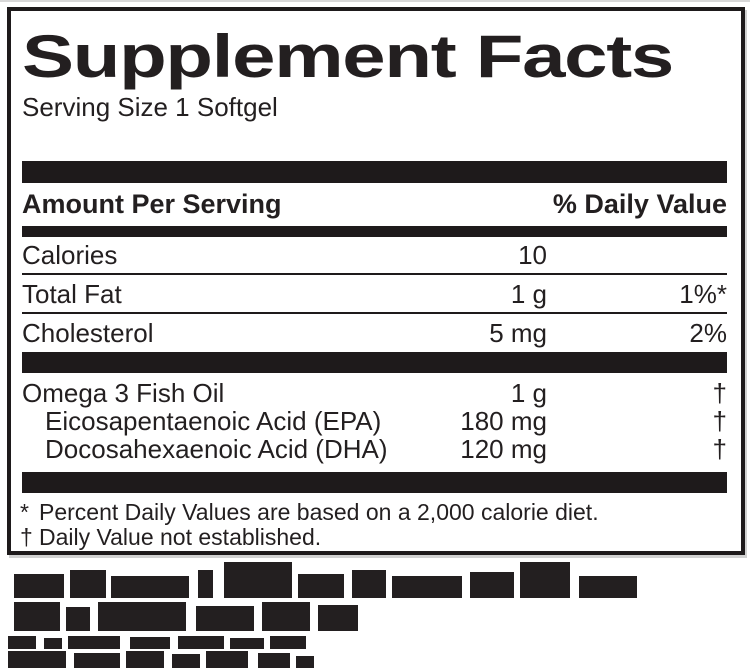 Image resolution: width=750 pixels, height=669 pixels. Describe the element at coordinates (88, 333) in the screenshot. I see `nutrient-name: Cholesterol` at that location.